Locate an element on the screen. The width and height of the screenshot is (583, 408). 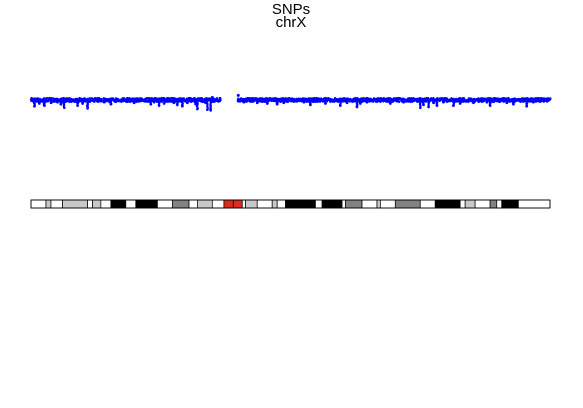
chromosome-ideogram is located at coordinates (290, 204).